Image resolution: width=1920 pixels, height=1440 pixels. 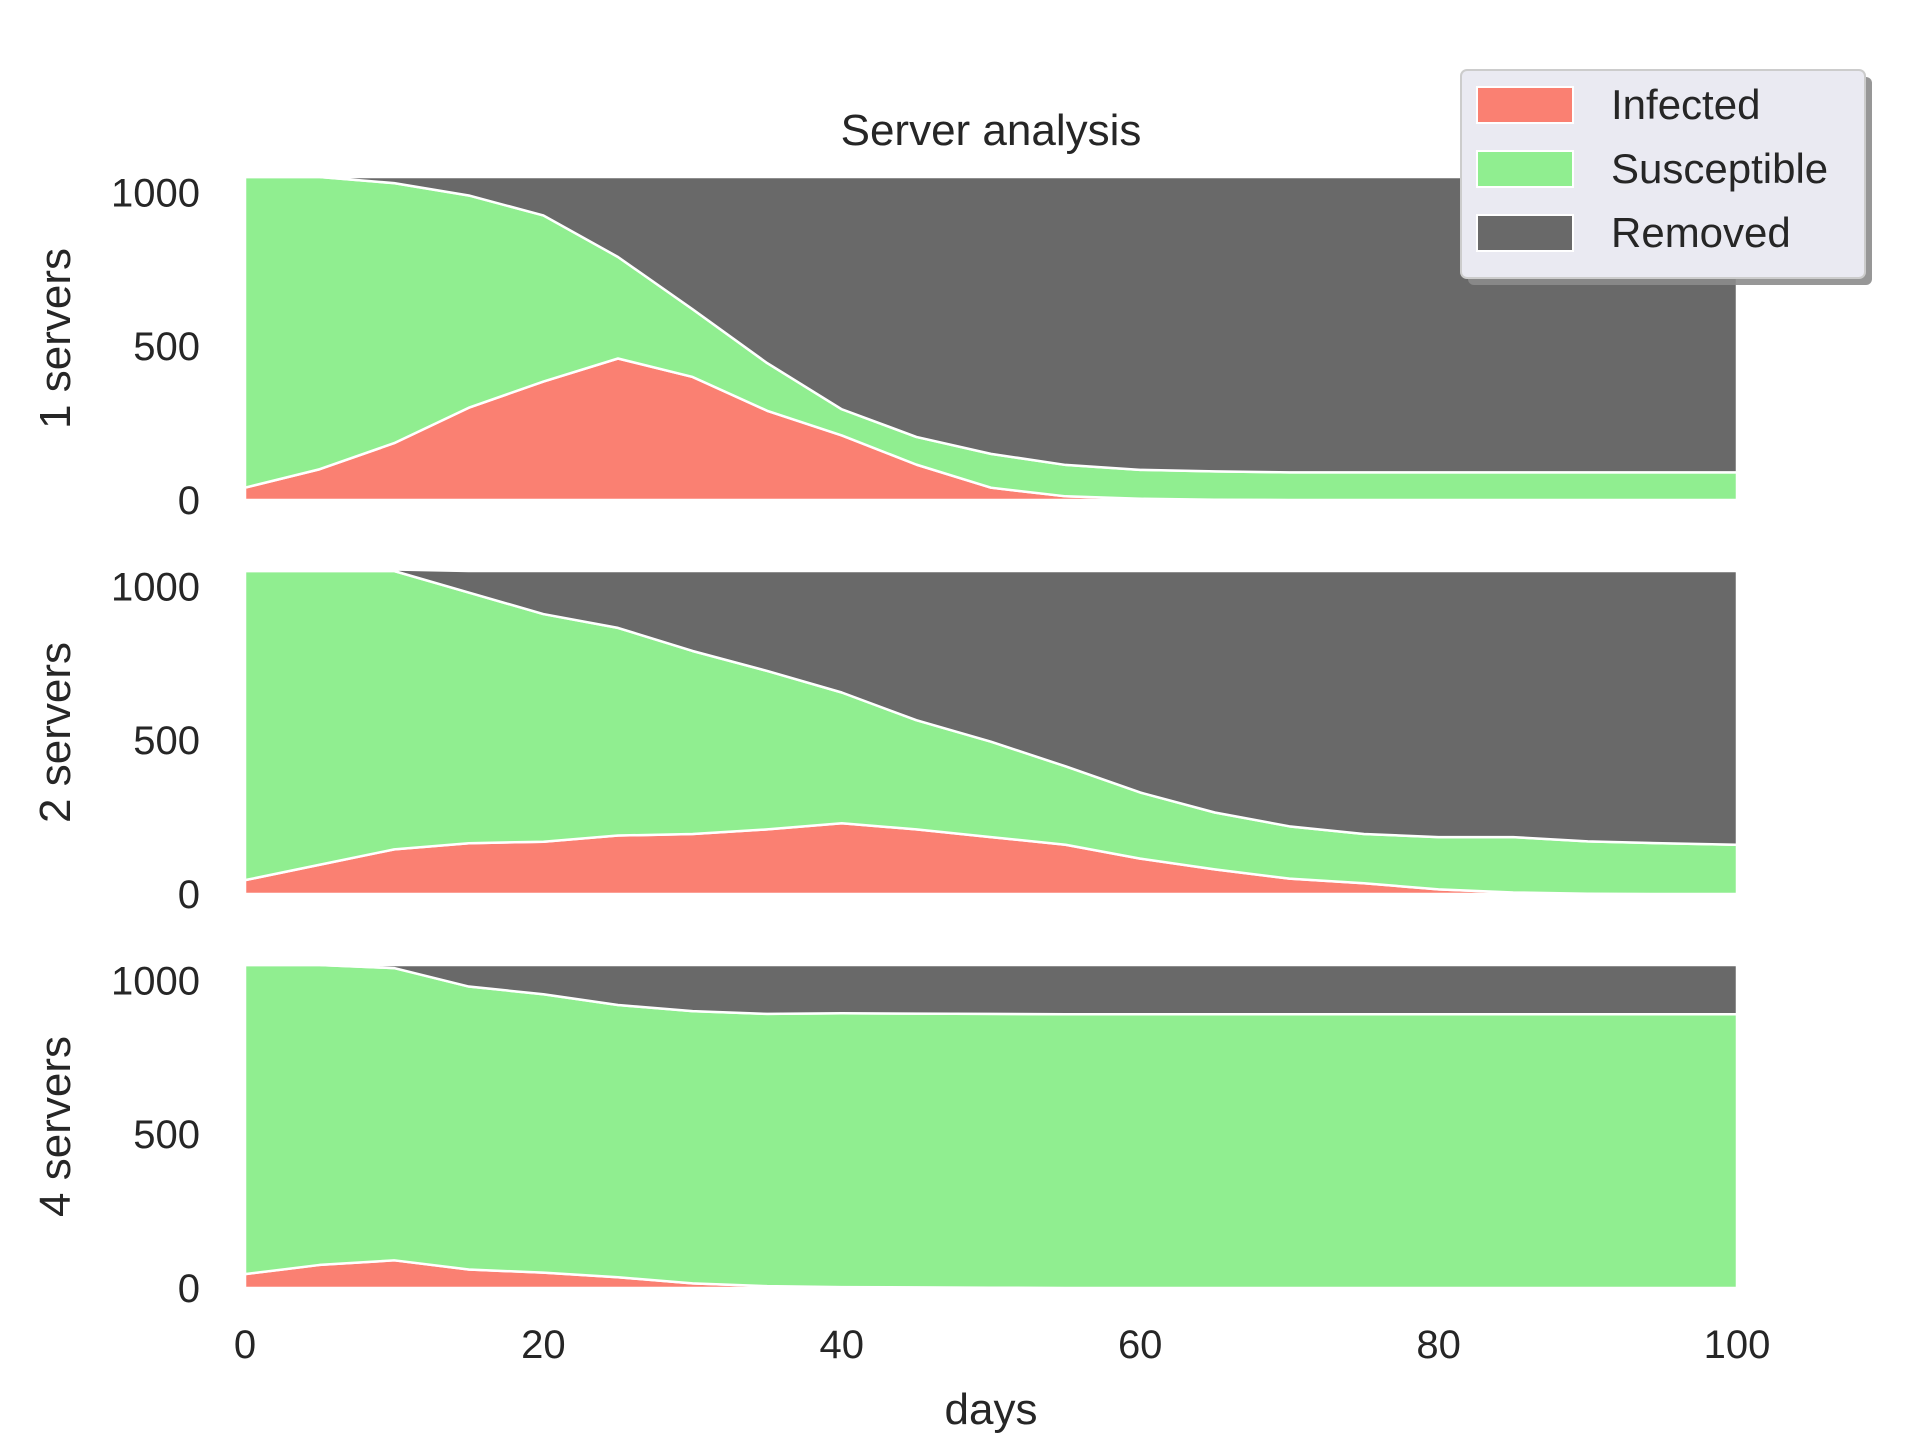 I want to click on x-tick-label: 100, so click(x=1737, y=1345).